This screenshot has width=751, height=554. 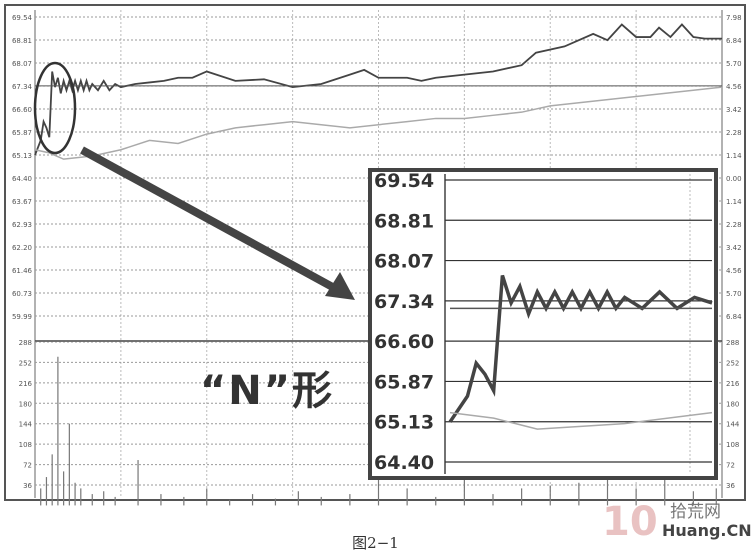 What do you see at coordinates (26, 425) in the screenshot?
I see `volume-tick-label: 144` at bounding box center [26, 425].